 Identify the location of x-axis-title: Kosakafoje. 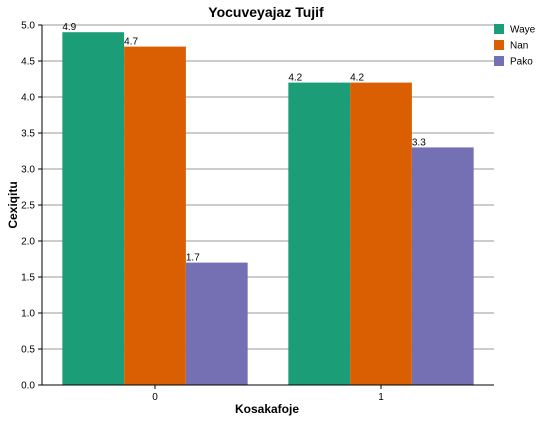
(267, 409).